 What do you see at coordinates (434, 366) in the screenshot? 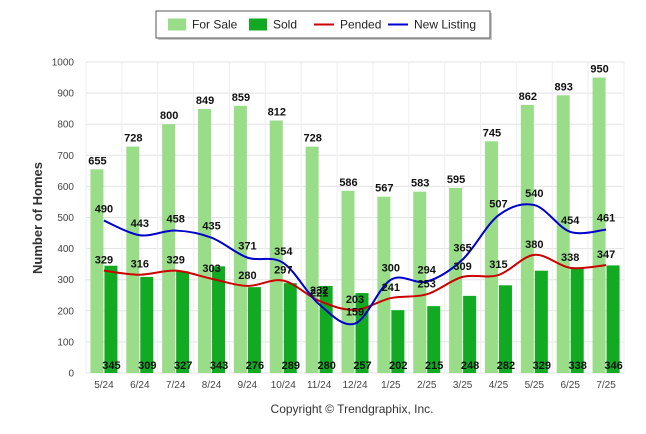
I see `label-sold: 215` at bounding box center [434, 366].